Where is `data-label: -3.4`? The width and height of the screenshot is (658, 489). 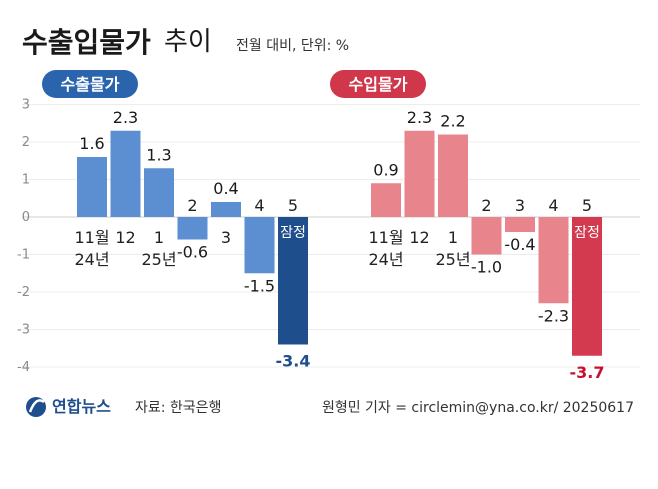
data-label: -3.4 is located at coordinates (293, 361).